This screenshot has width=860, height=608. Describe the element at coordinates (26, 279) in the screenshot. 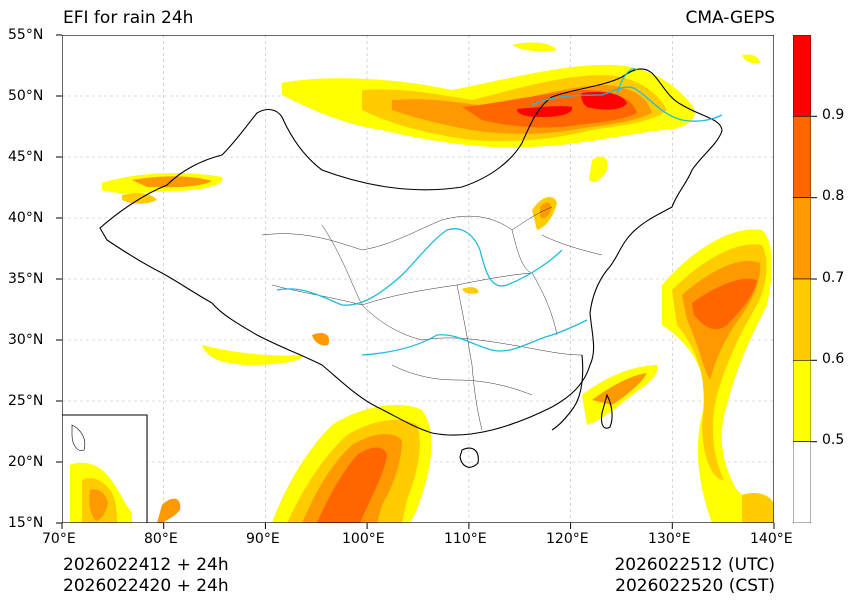

I see `lat-label: 35°N` at that location.